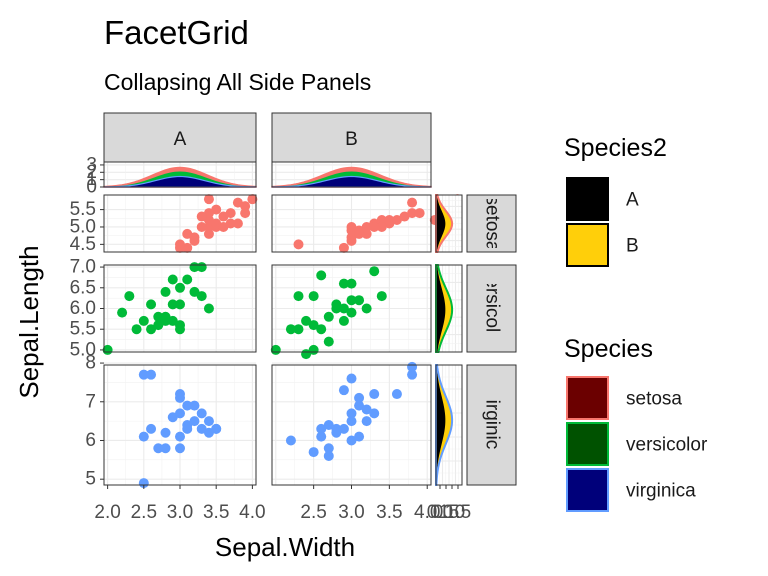  What do you see at coordinates (91, 187) in the screenshot?
I see `density-y-tick-label: 0` at bounding box center [91, 187].